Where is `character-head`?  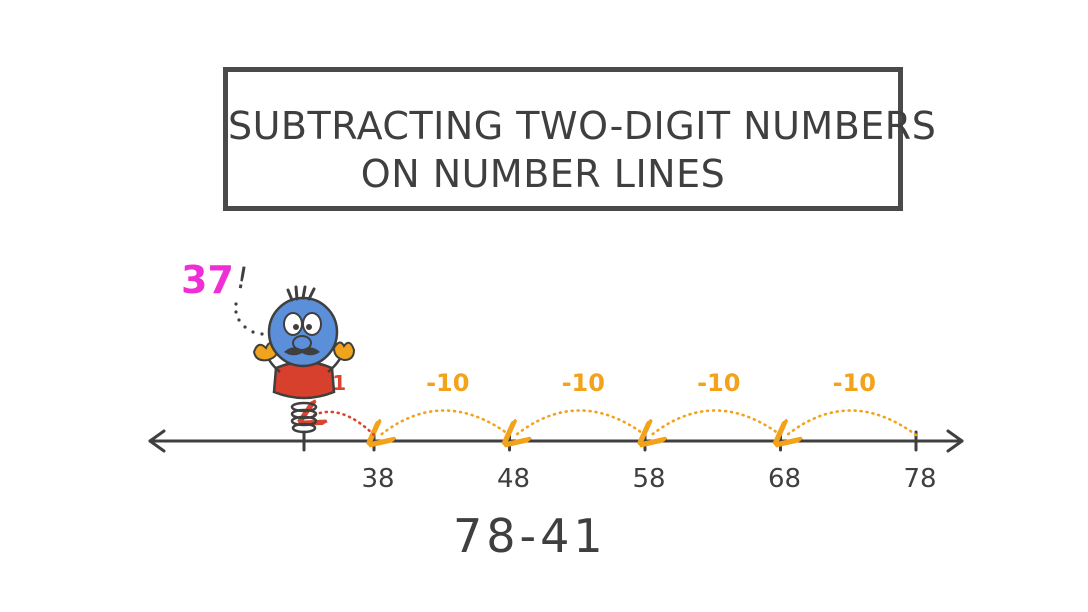 character-head is located at coordinates (303, 332).